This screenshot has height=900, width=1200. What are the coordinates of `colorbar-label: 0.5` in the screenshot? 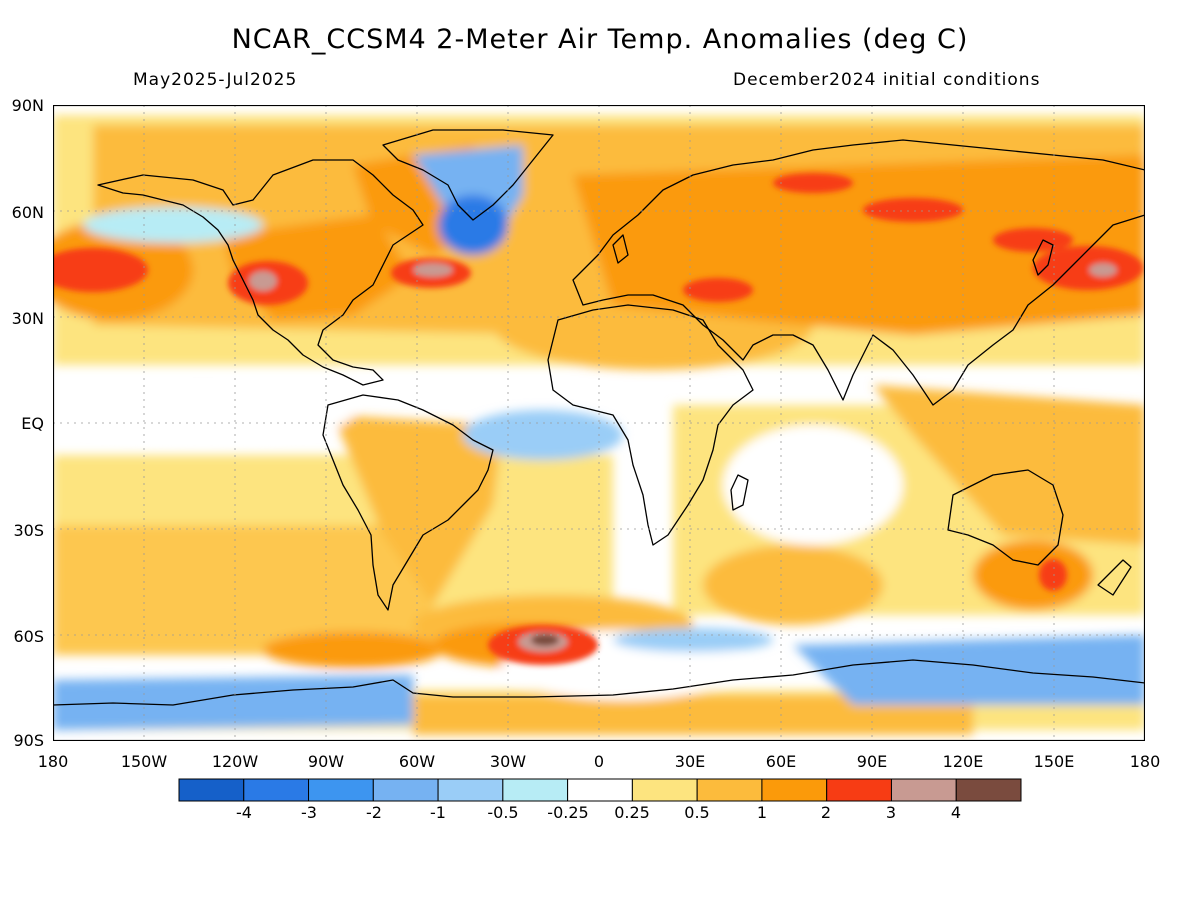 It's located at (697, 812).